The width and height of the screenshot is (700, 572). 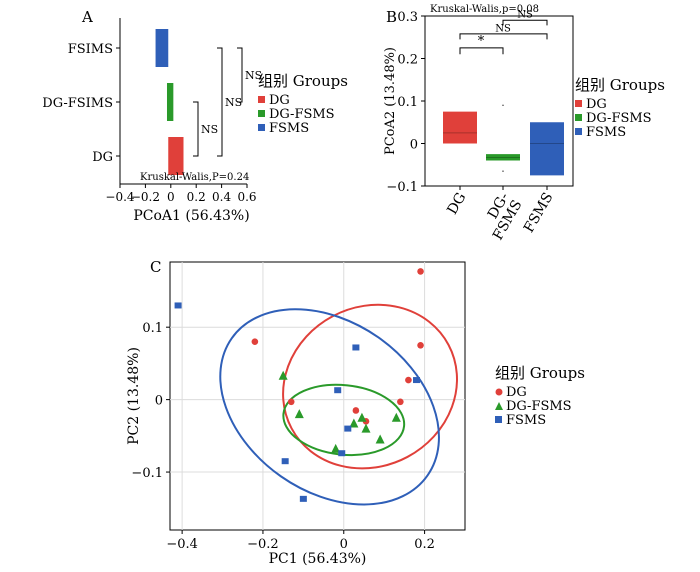 I want to click on x-tick-label: 0, so click(x=171, y=197).